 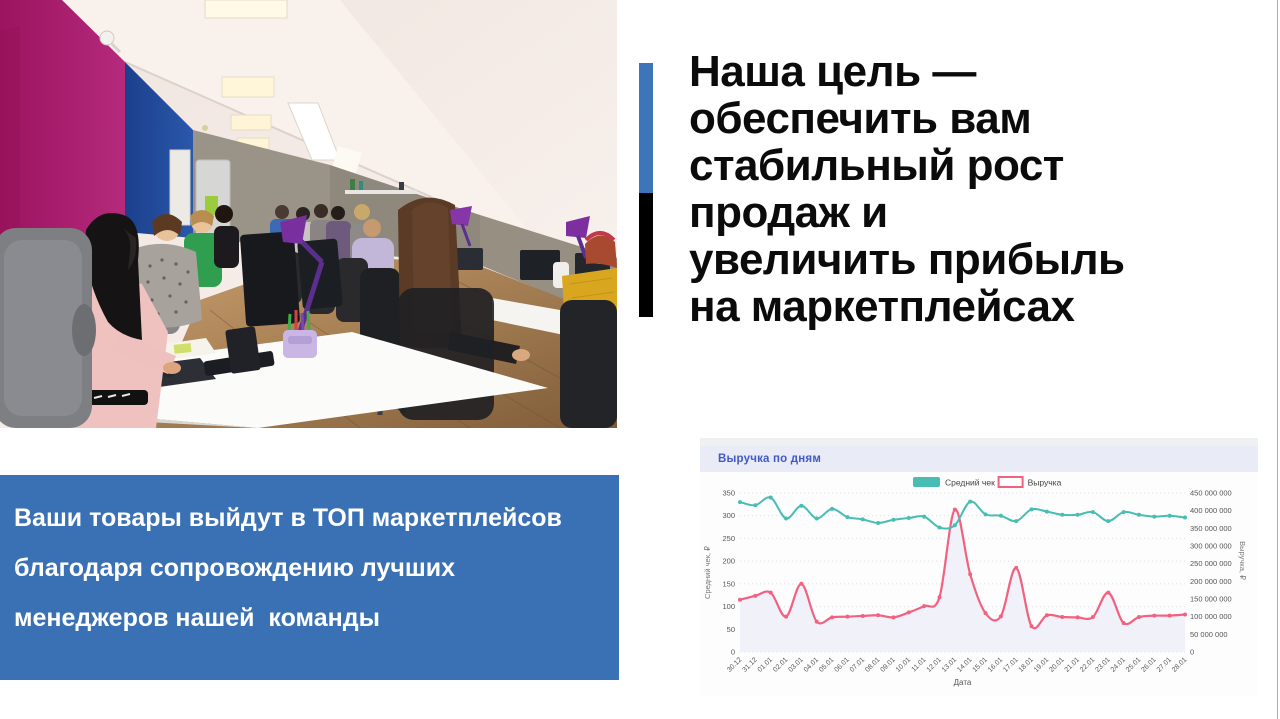 What do you see at coordinates (1087, 664) in the screenshot?
I see `svg-text: 22.01` at bounding box center [1087, 664].